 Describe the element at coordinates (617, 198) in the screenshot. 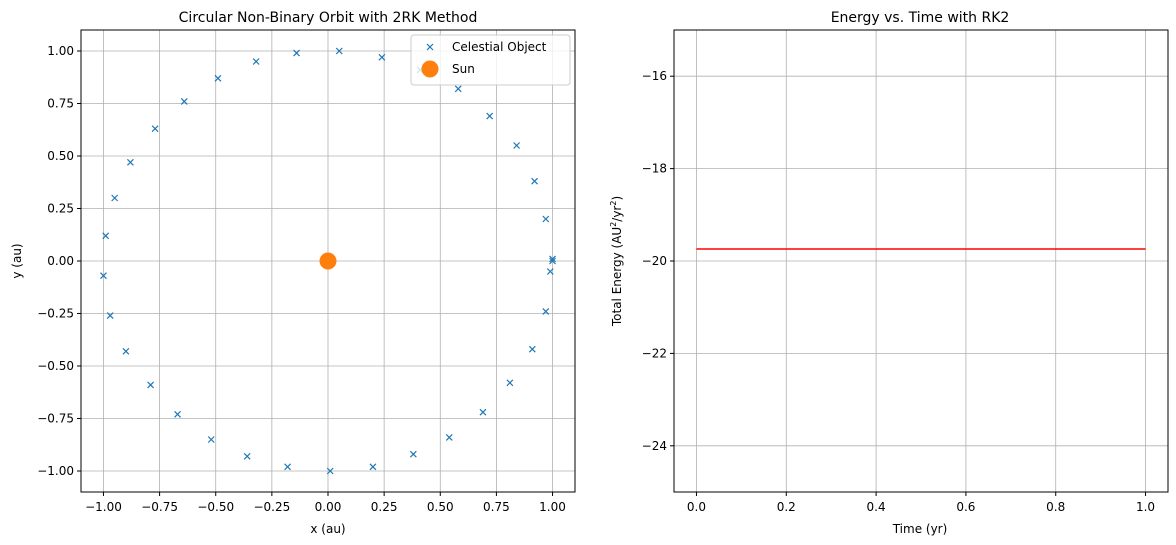

I see `energy-y-label-end: )` at that location.